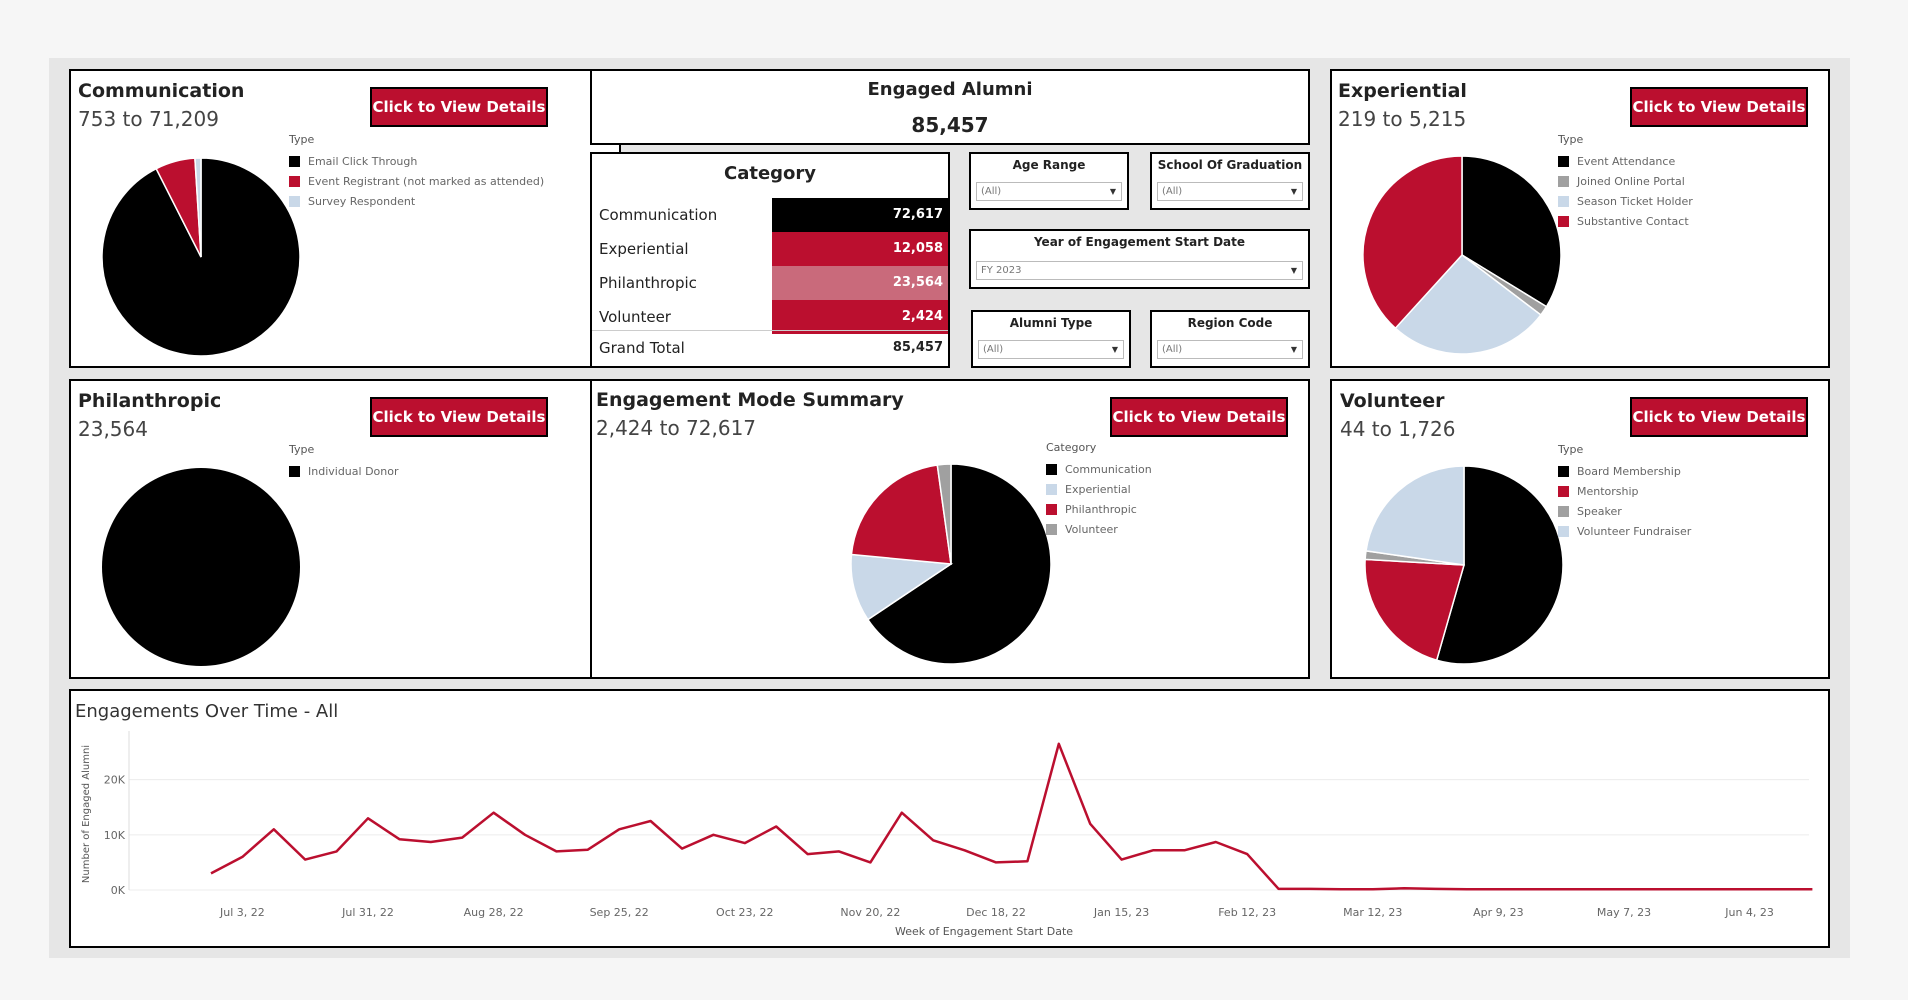 This screenshot has width=1908, height=1000. Describe the element at coordinates (416, 161) in the screenshot. I see `legend-item: Email Click Through` at that location.